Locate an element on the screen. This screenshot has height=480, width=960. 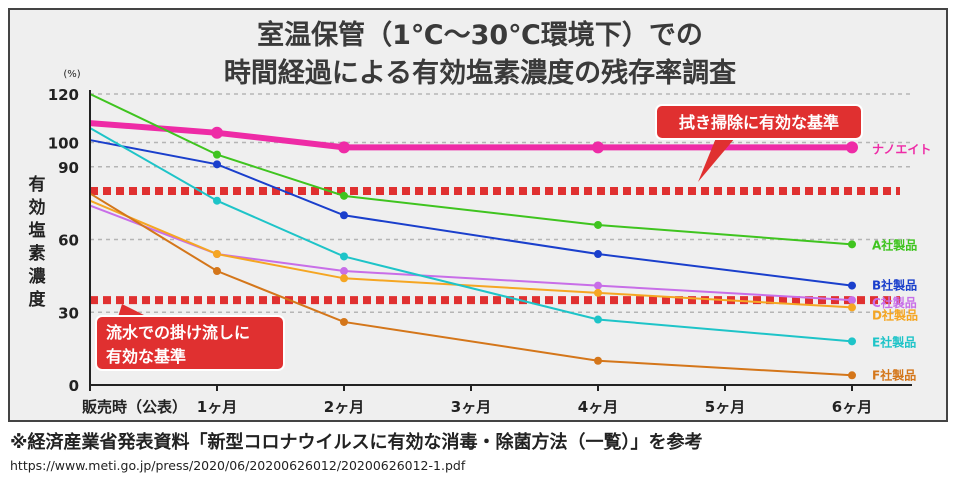
y-tick-label-0: 0 is located at coordinates (74, 386).